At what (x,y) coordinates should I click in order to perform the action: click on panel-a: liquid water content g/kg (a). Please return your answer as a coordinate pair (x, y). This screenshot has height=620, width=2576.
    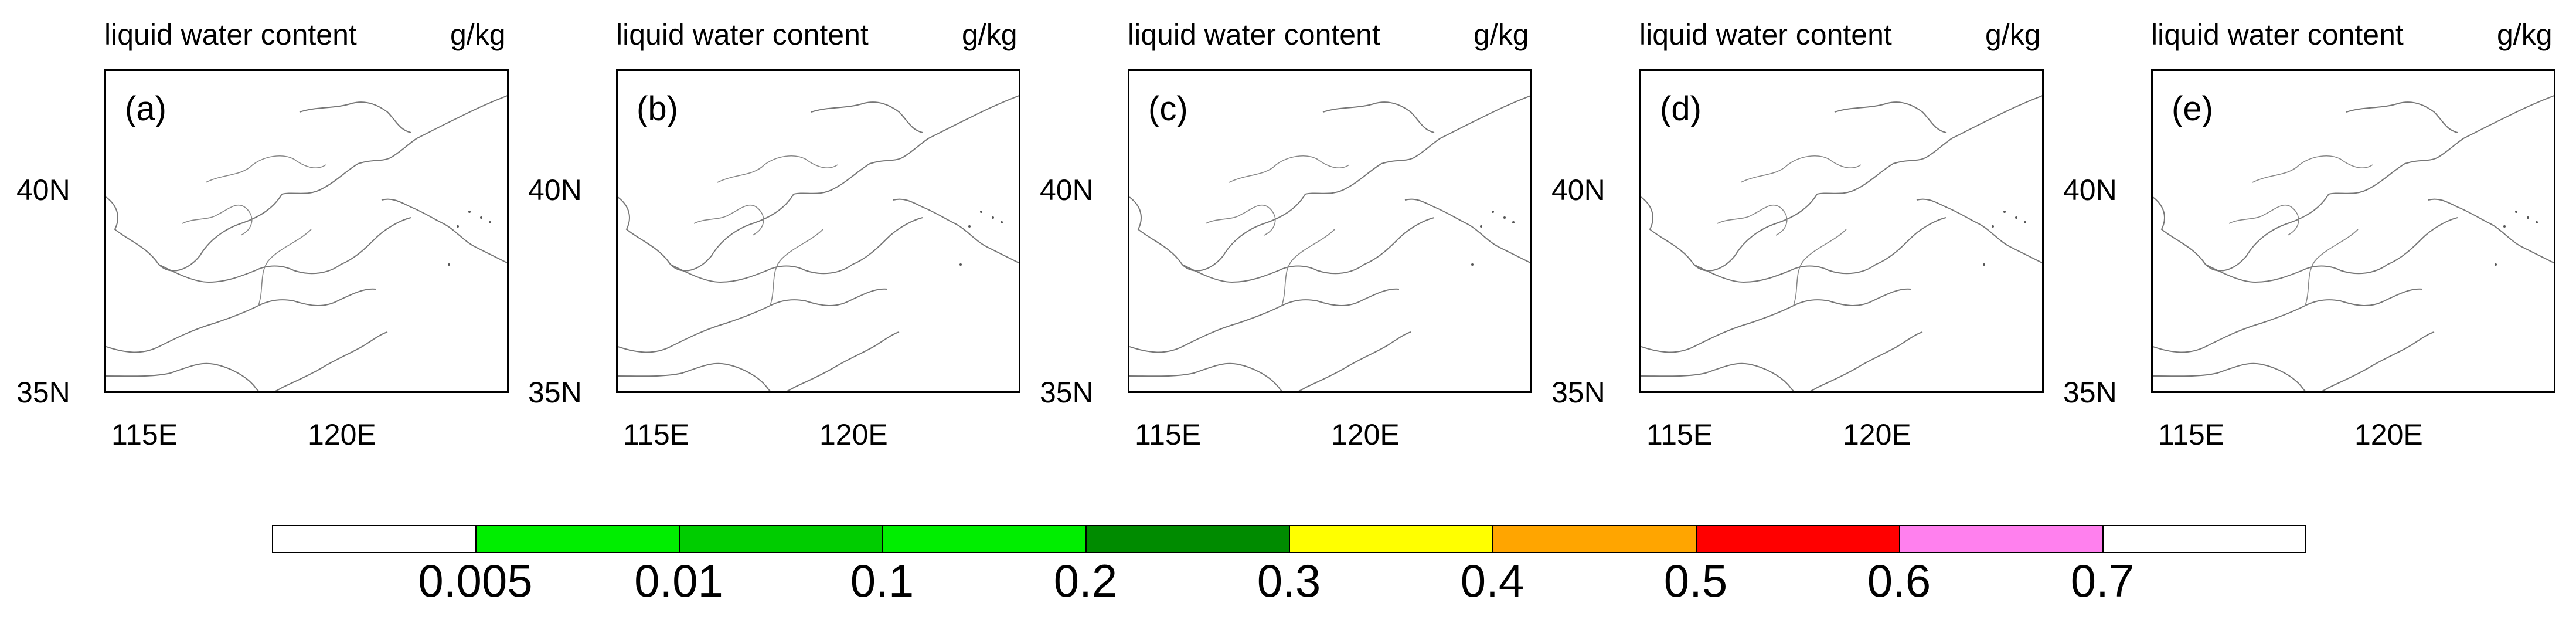
    Looking at the image, I should click on (353, 229).